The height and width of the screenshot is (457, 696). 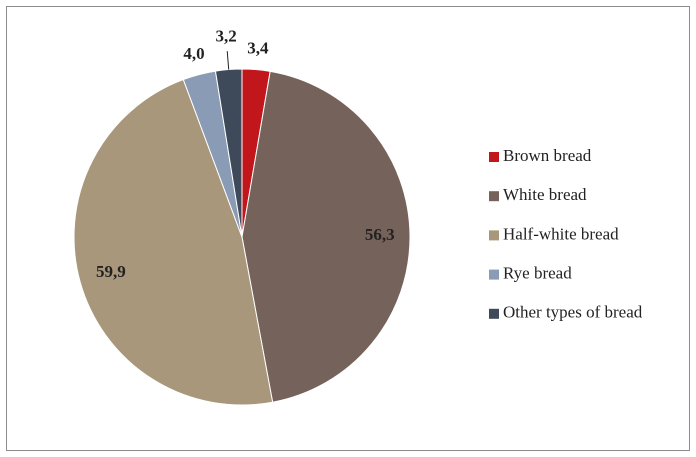 What do you see at coordinates (561, 233) in the screenshot?
I see `legend-label: Half-white bread` at bounding box center [561, 233].